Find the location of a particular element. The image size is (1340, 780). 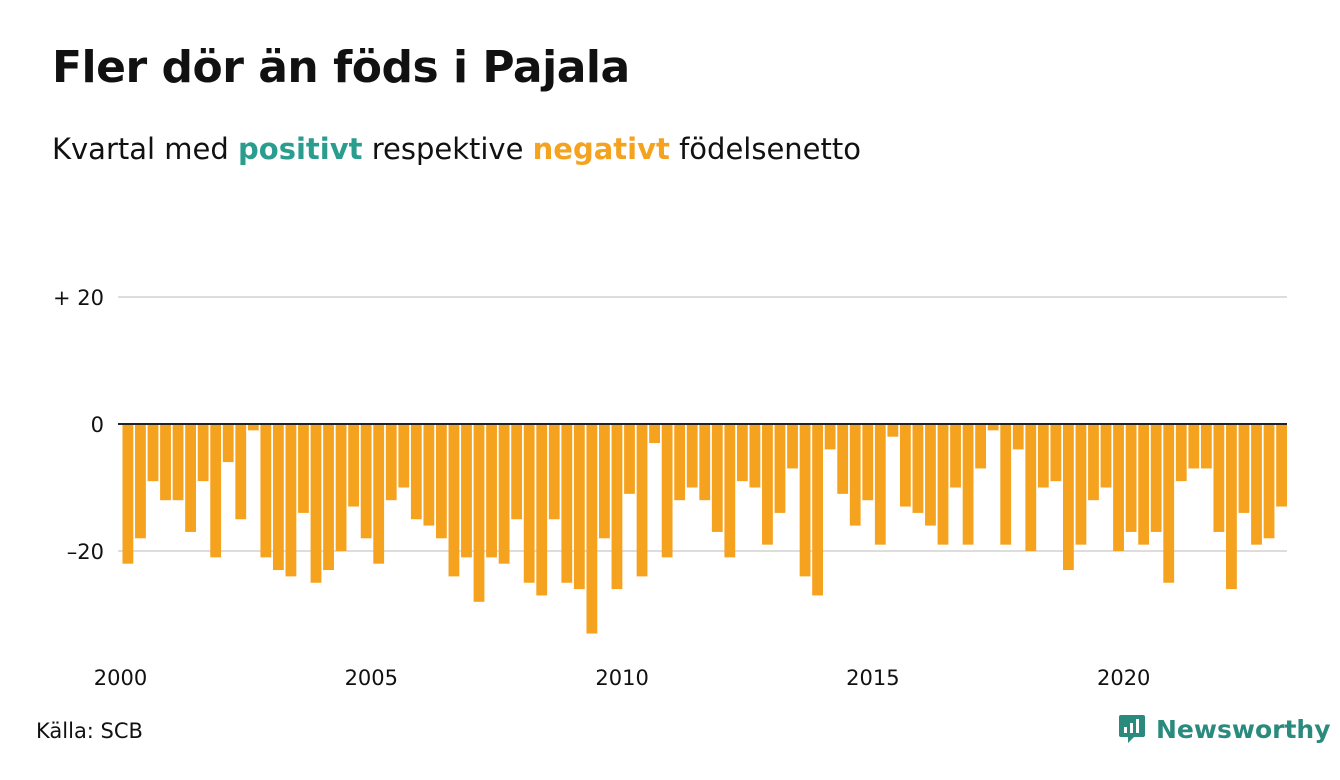

subtitle-negative: negativt is located at coordinates (601, 149).